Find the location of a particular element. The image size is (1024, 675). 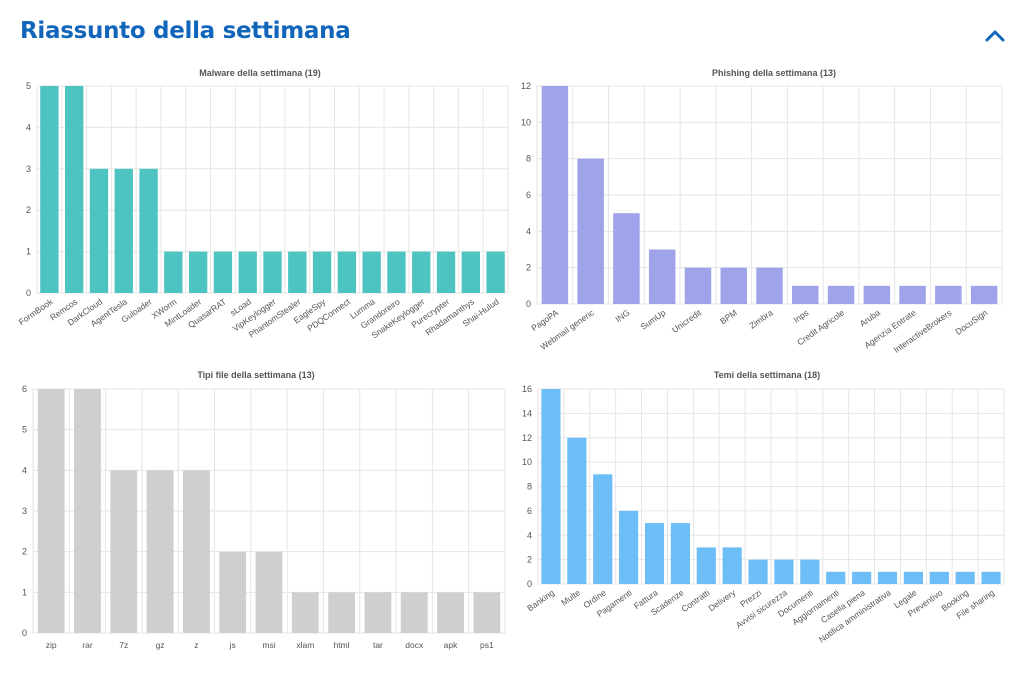

y-tick-label: 12 is located at coordinates (527, 438).